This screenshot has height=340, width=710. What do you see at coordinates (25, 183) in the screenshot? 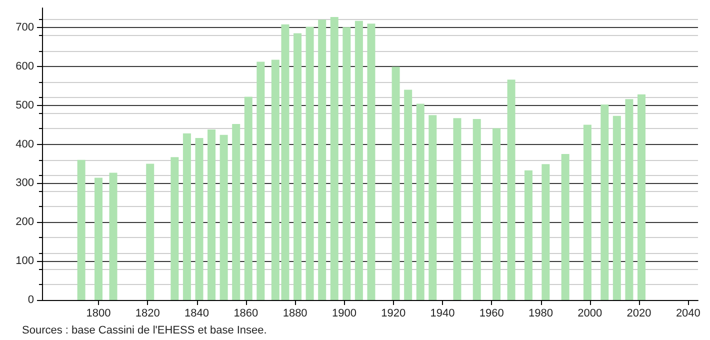
I see `y-tick-label: 300` at bounding box center [25, 183].